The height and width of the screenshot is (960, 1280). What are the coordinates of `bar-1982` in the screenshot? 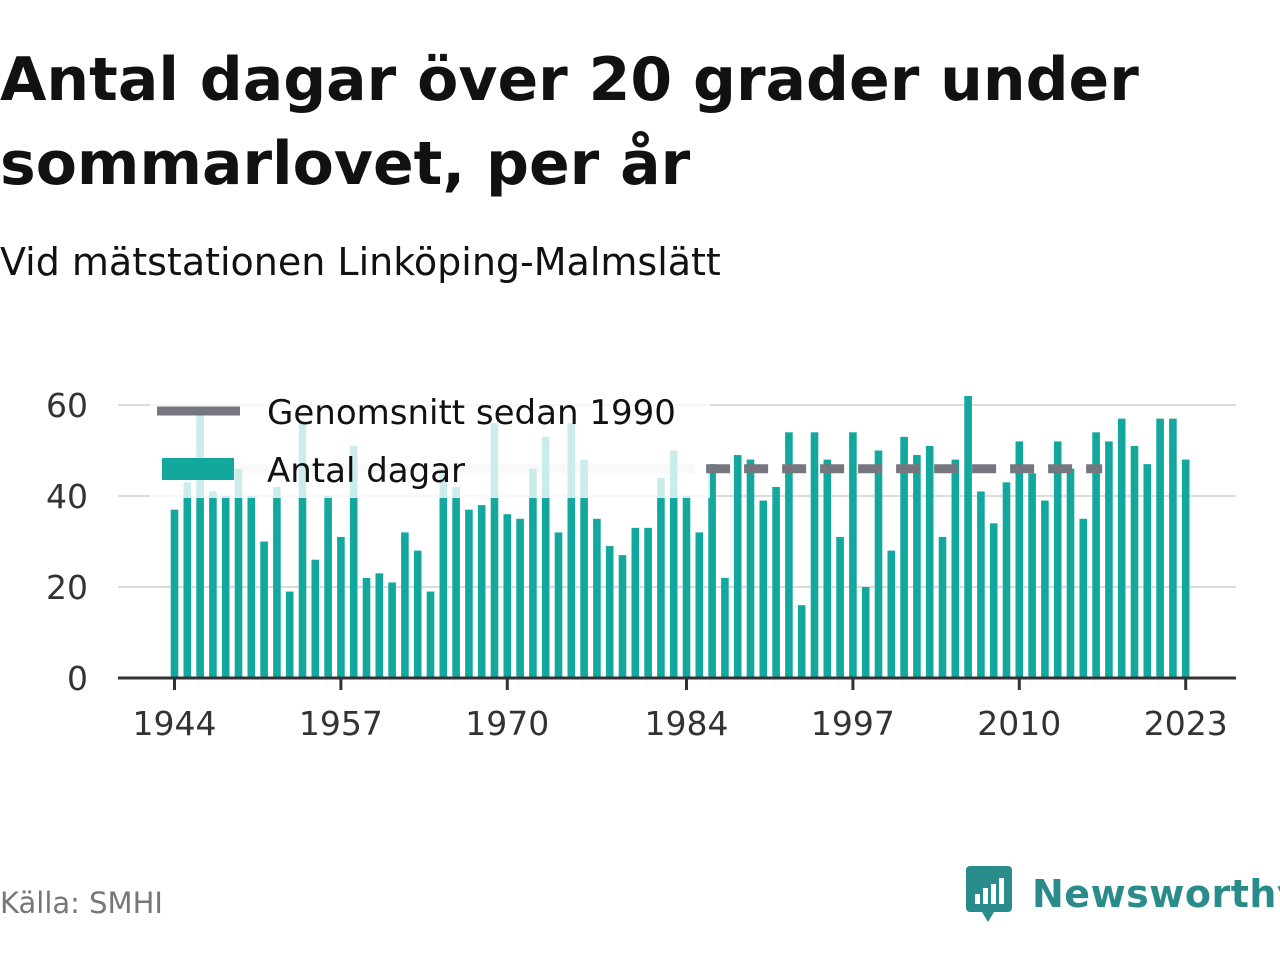 It's located at (661, 577).